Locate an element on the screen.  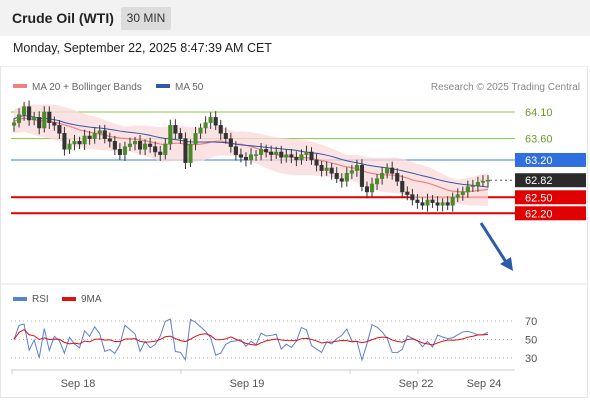
ma50-line is located at coordinates (251, 151).